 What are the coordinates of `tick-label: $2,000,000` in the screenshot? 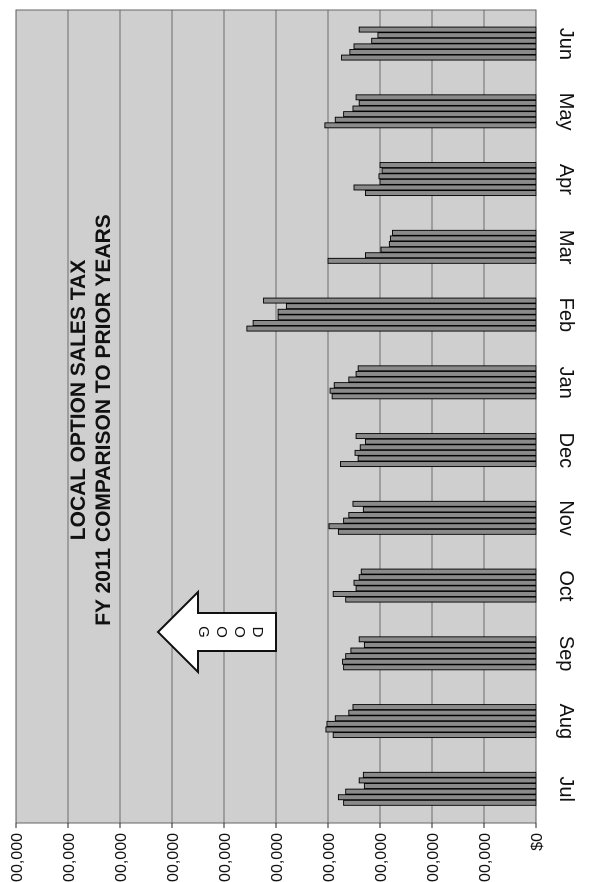 It's located at (329, 857).